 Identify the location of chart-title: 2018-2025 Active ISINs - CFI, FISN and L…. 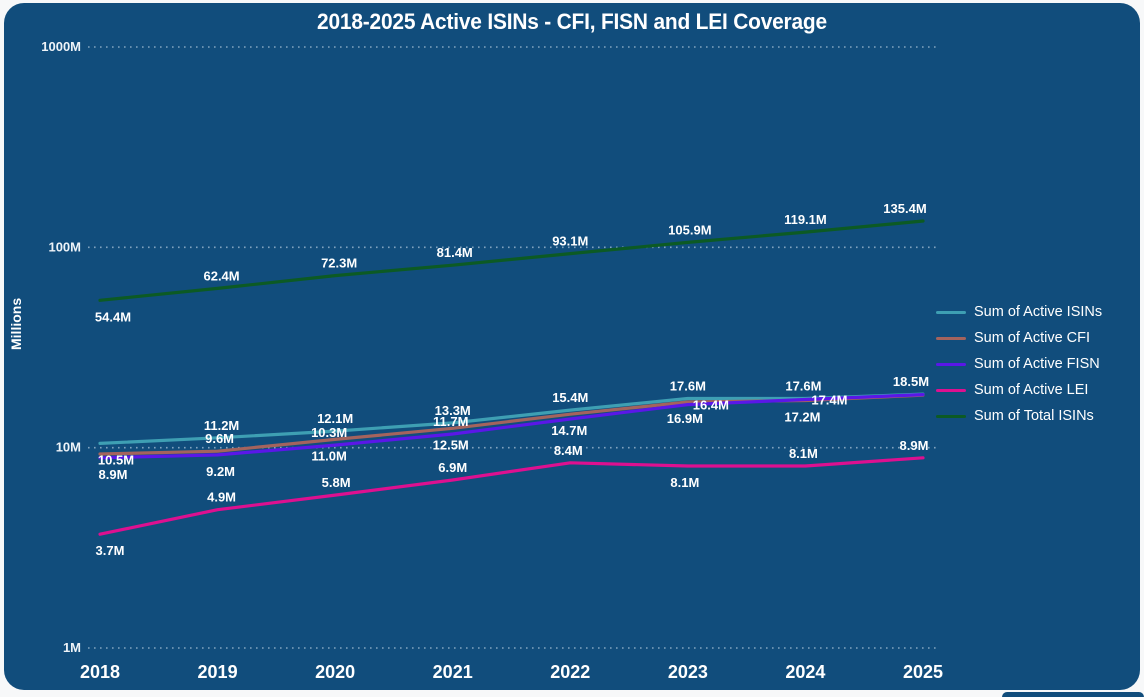
(572, 21).